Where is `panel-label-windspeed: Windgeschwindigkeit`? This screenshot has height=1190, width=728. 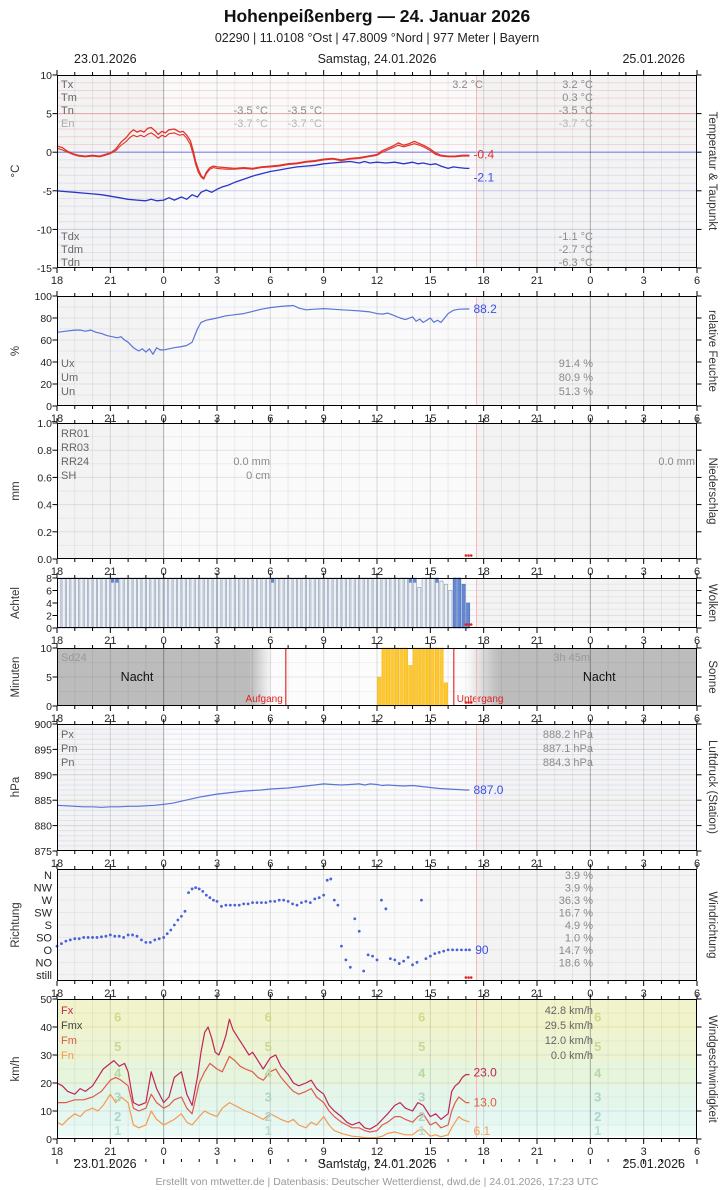
panel-label-windspeed: Windgeschwindigkeit is located at coordinates (712, 1069).